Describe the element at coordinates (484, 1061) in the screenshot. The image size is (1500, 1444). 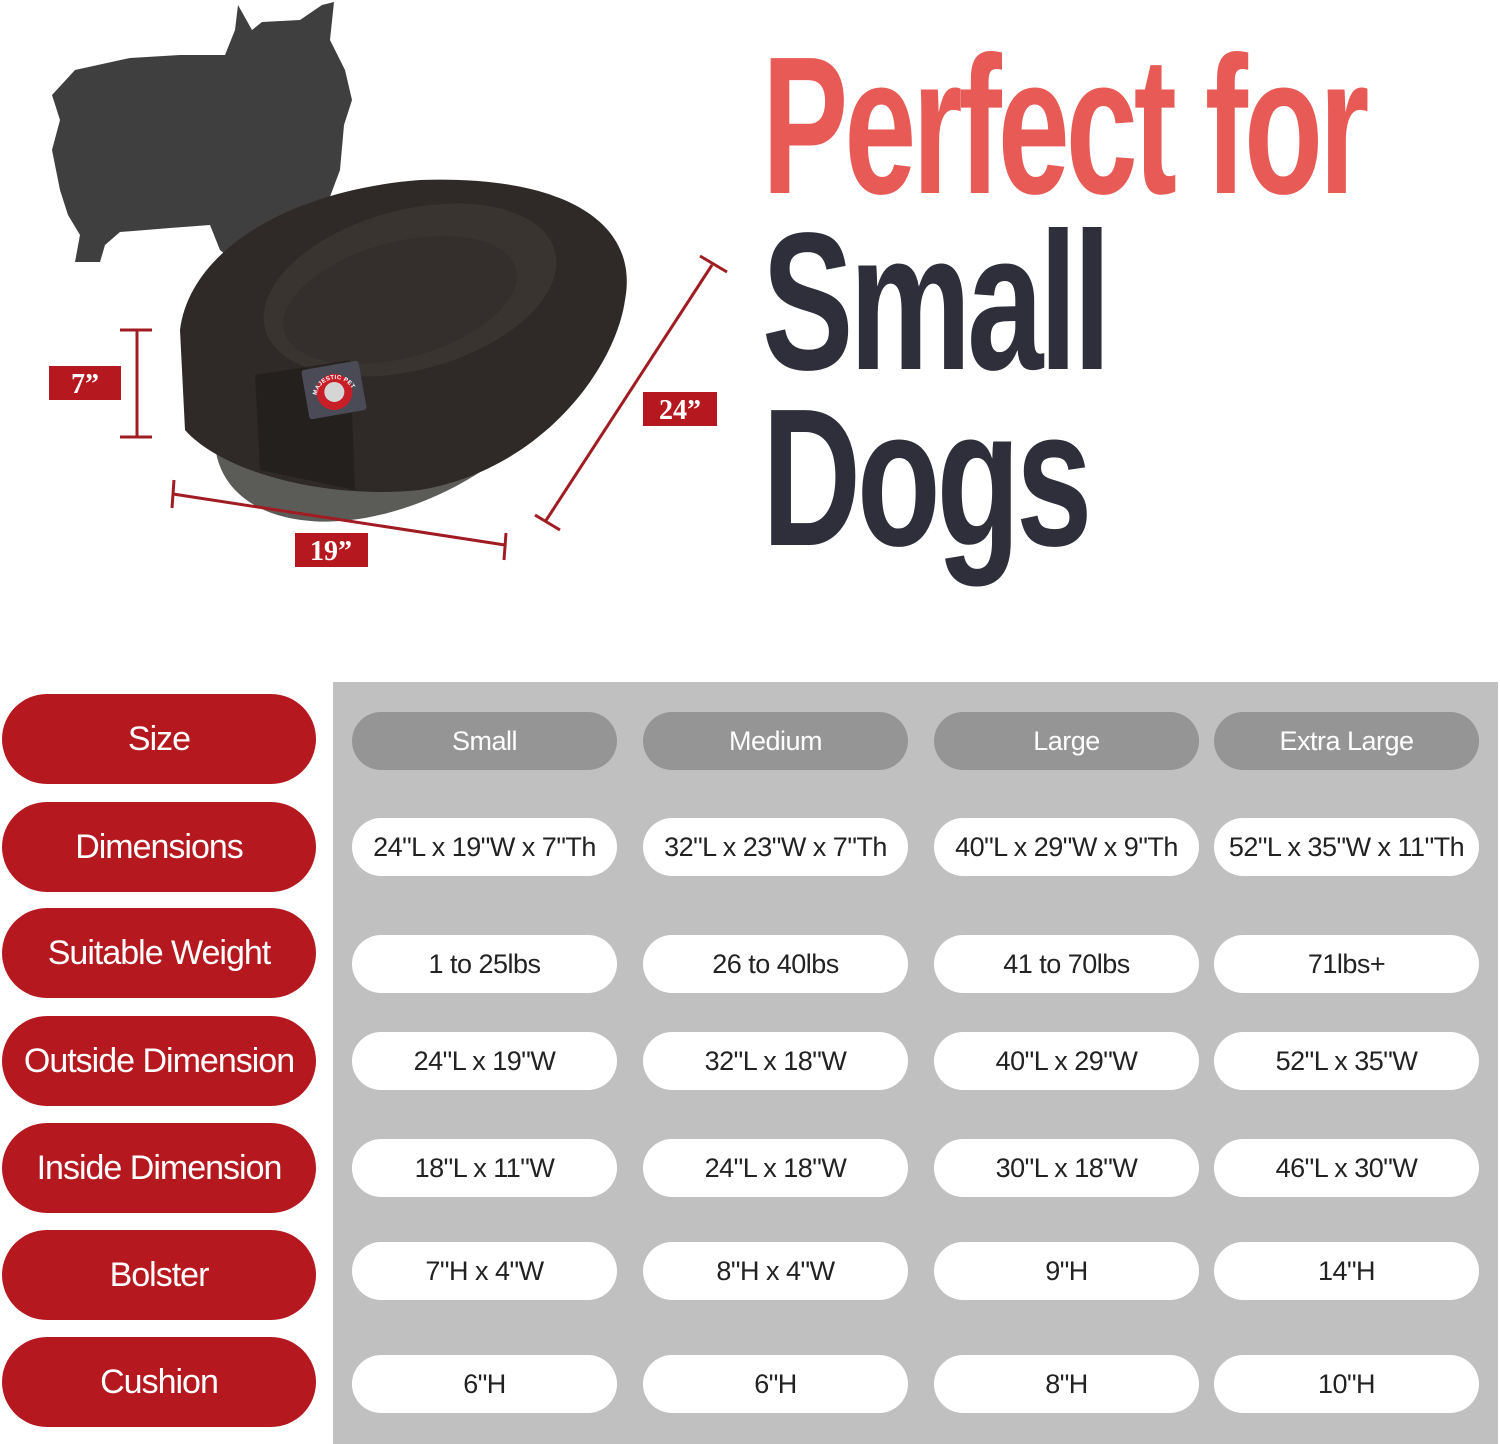
I see `table-cell: 24"L x 19"W` at that location.